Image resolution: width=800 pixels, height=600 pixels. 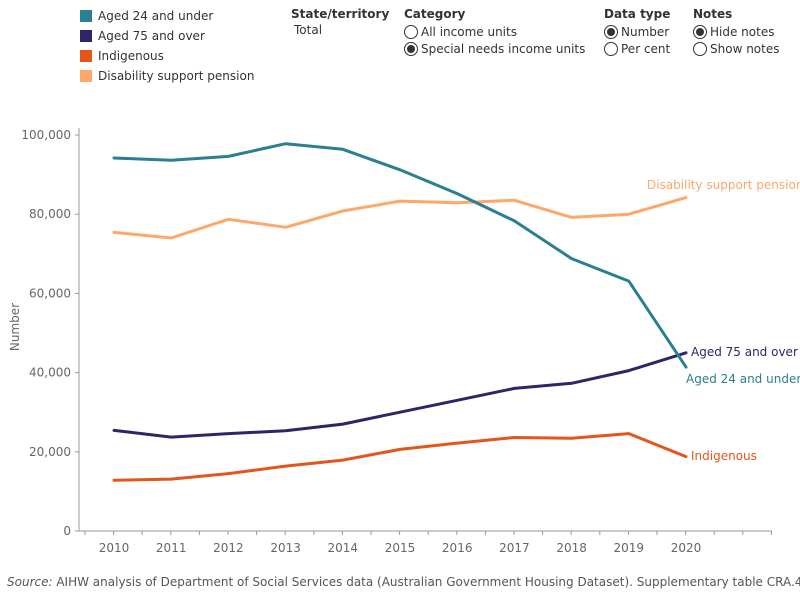 What do you see at coordinates (686, 548) in the screenshot?
I see `x-tick-label: 2020` at bounding box center [686, 548].